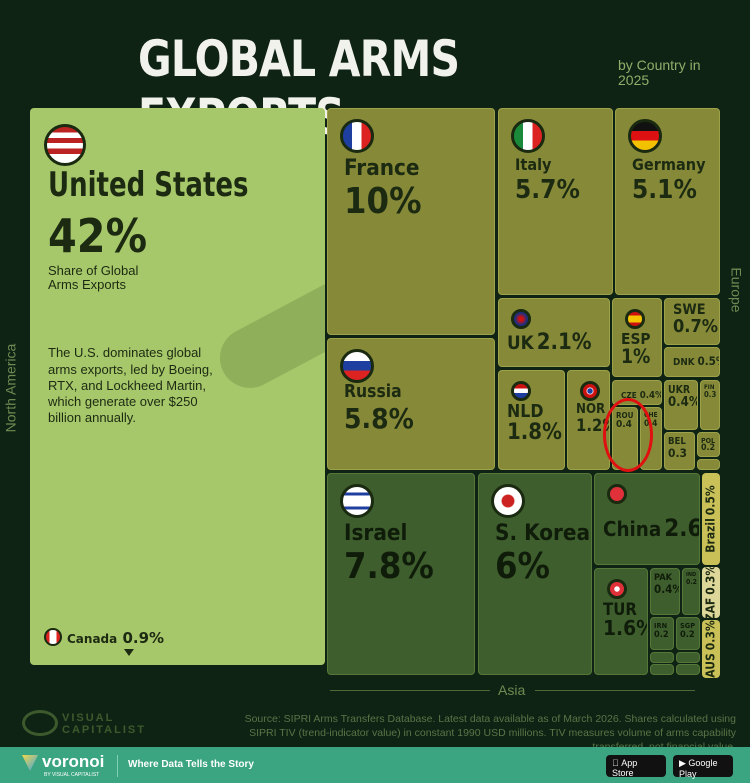  Describe the element at coordinates (521, 391) in the screenshot. I see `nld-flag-icon` at that location.